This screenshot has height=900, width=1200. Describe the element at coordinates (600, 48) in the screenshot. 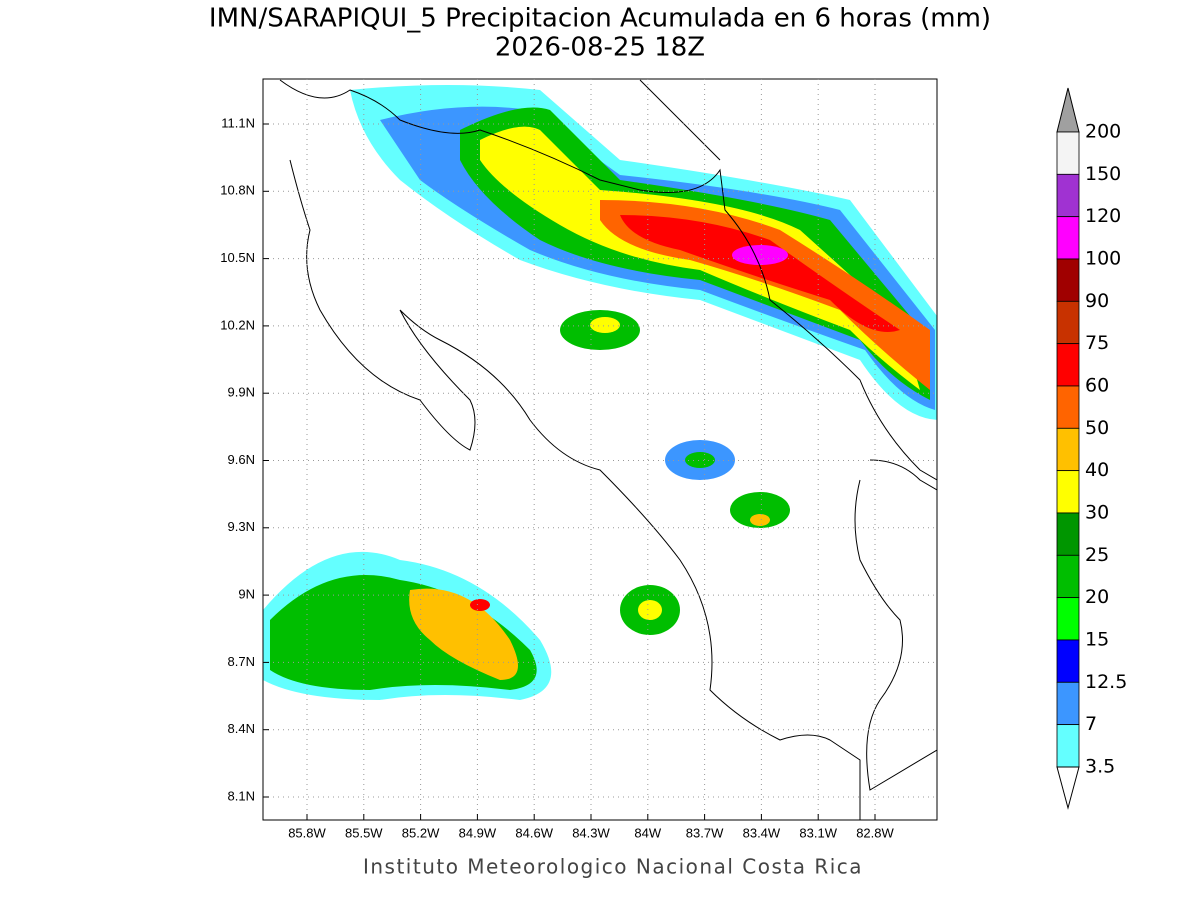

I see `subtitle: 2026-08-25 18Z` at that location.